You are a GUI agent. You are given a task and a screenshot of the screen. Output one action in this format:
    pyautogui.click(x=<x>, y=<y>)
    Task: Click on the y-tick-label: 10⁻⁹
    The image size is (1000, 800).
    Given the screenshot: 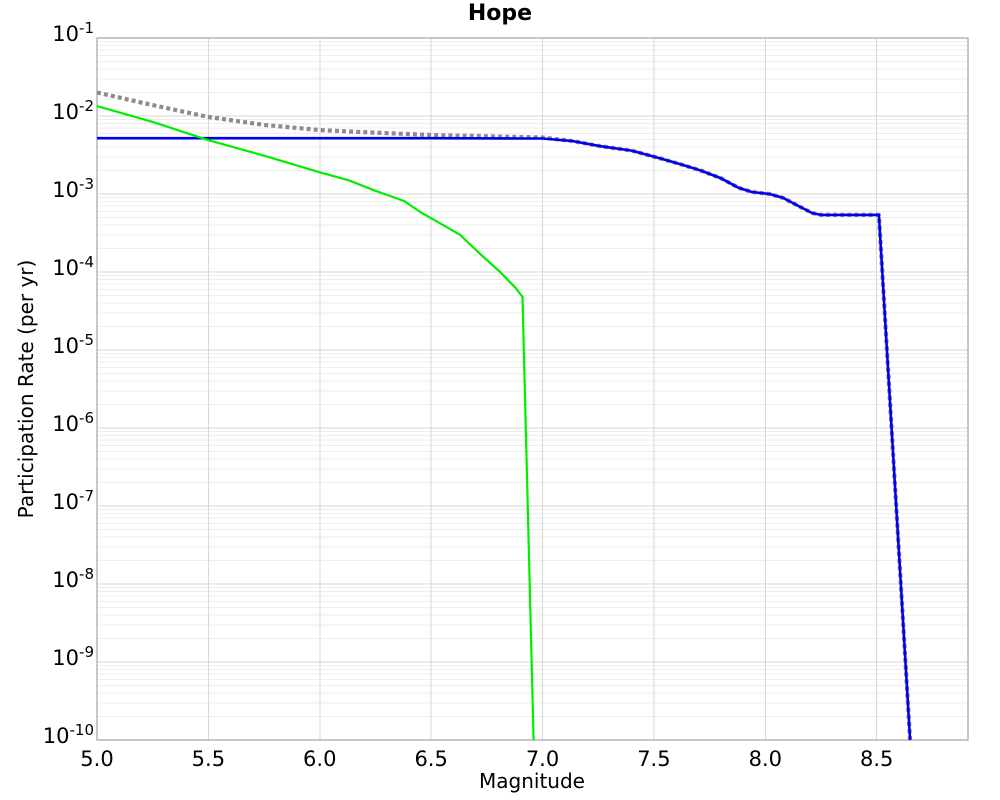 What is the action you would take?
    pyautogui.click(x=73, y=657)
    